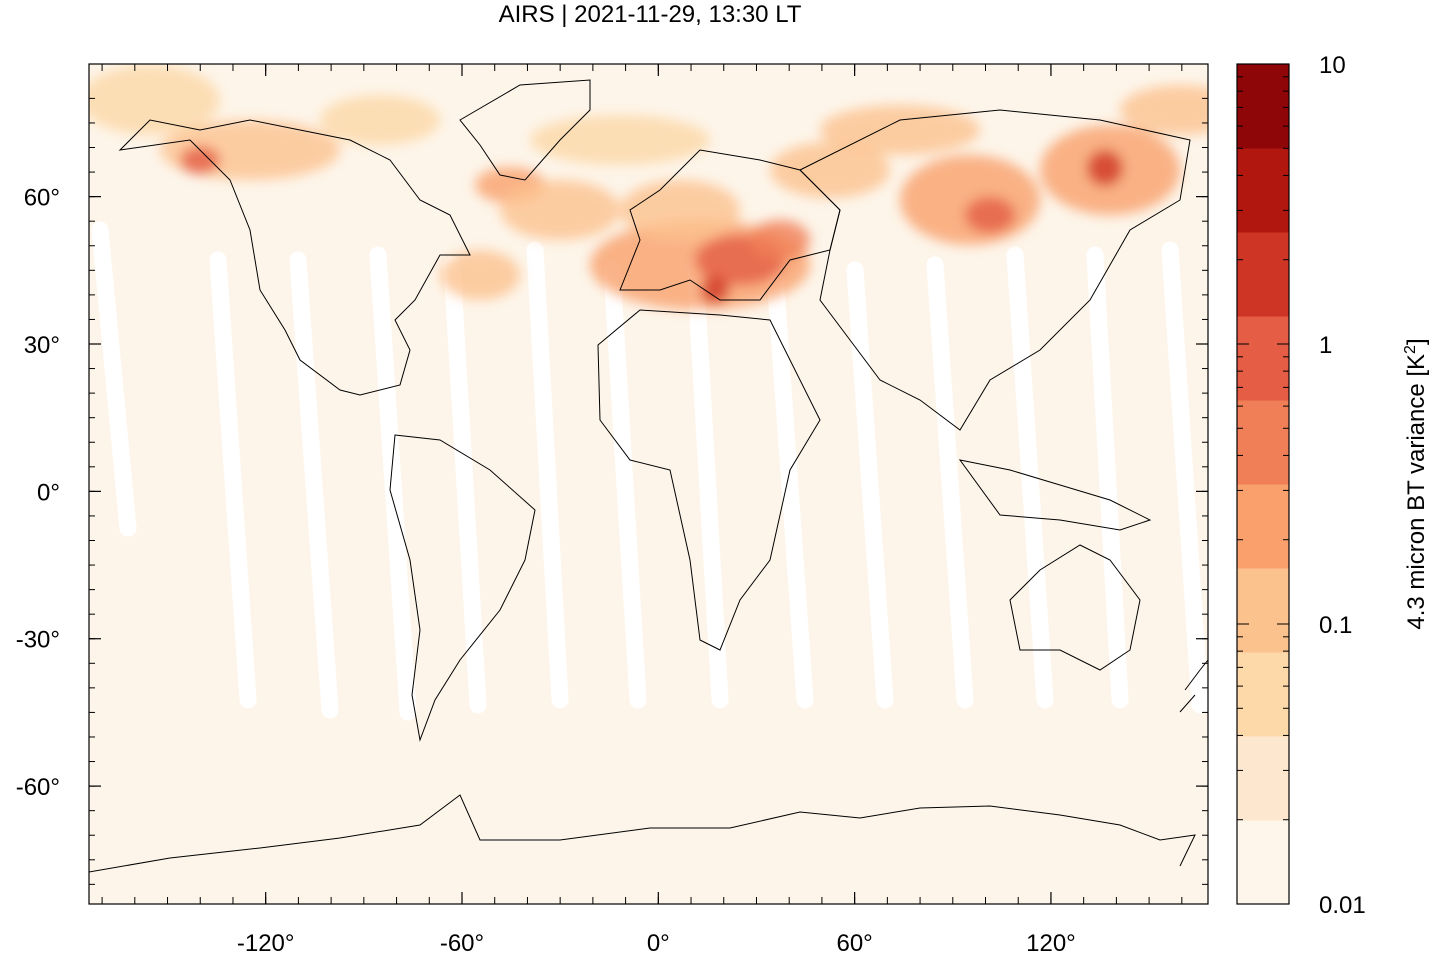 The height and width of the screenshot is (954, 1430). I want to click on x-tick-label: 120°, so click(1051, 942).